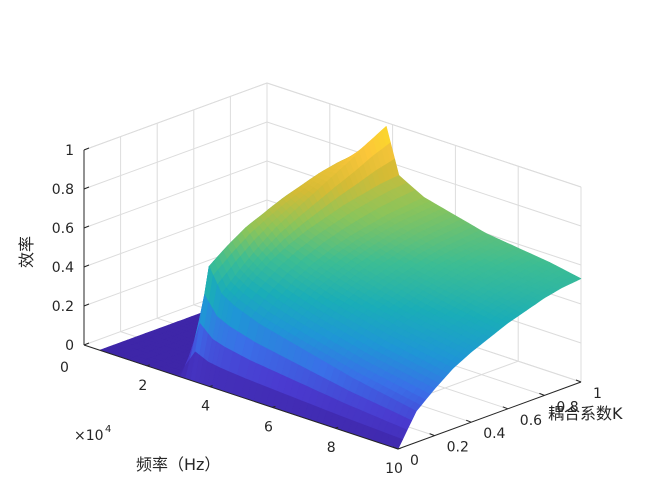  Describe the element at coordinates (26, 252) in the screenshot. I see `z-axis-title: 效率` at that location.